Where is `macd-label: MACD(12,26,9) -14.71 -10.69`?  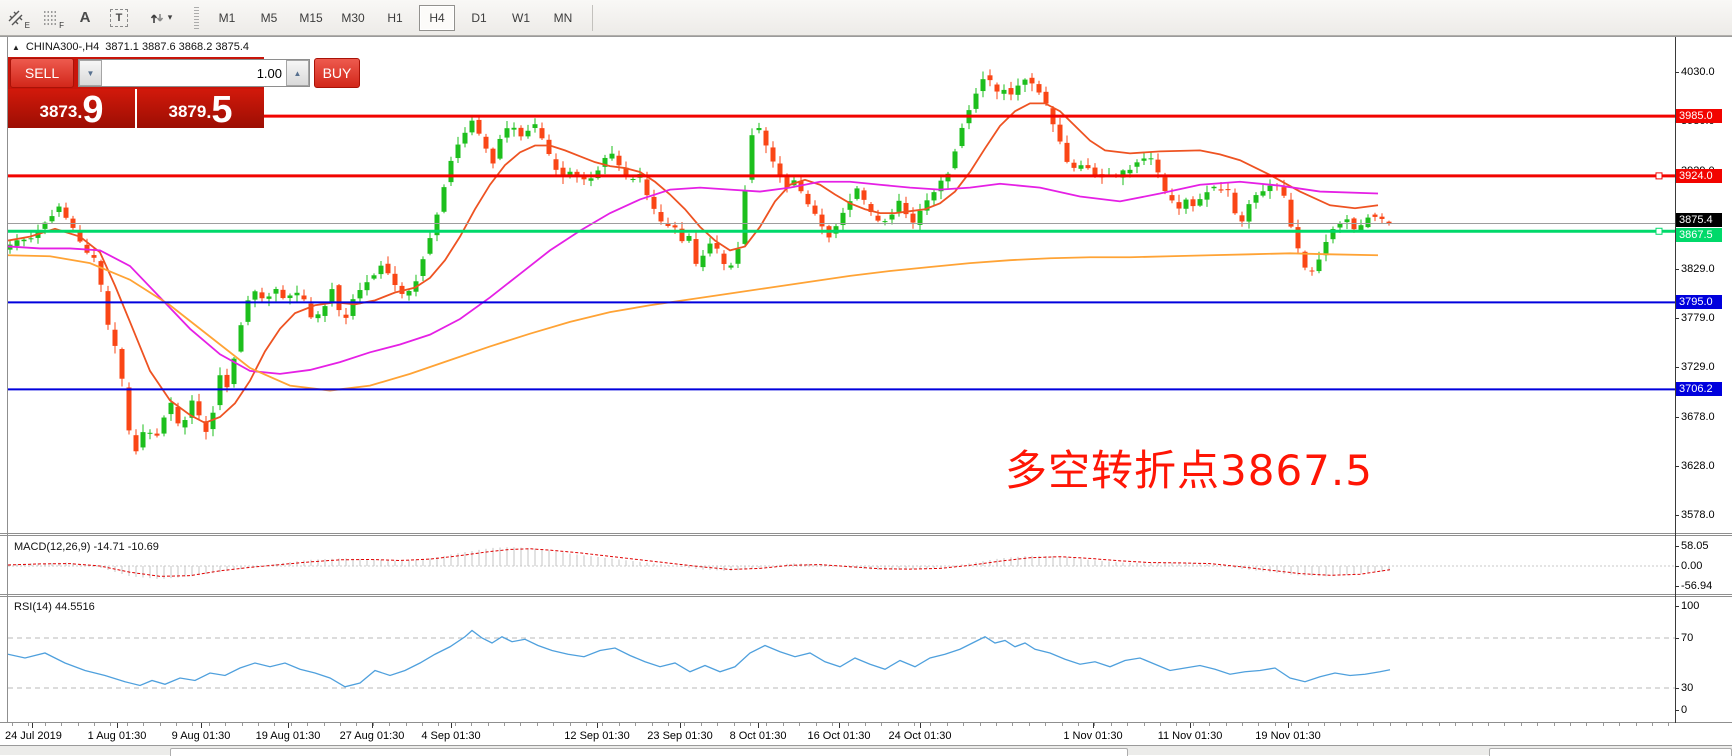 macd-label: MACD(12,26,9) -14.71 -10.69 is located at coordinates (86, 547).